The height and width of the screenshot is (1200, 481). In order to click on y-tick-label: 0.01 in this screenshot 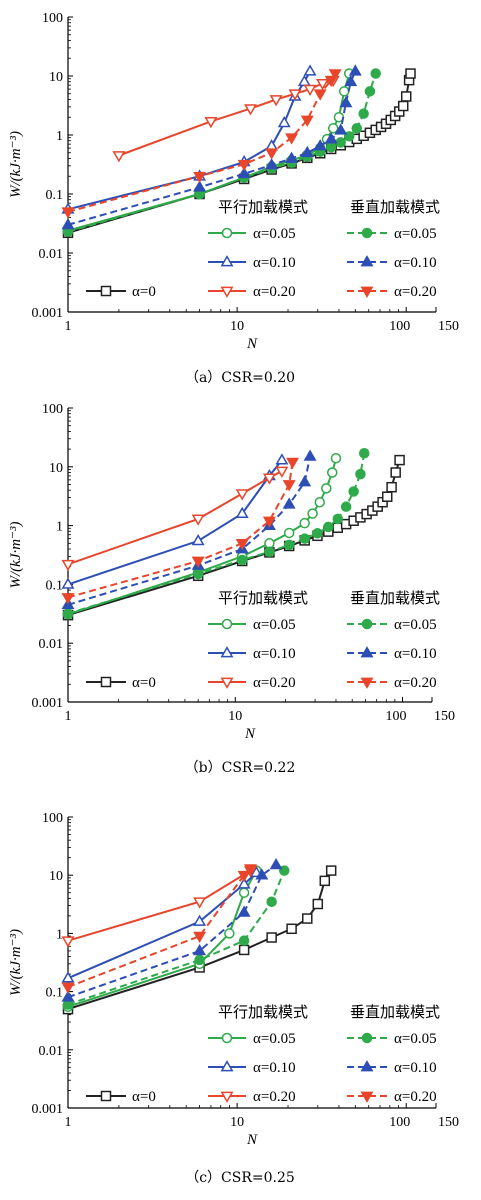, I will do `click(51, 644)`.